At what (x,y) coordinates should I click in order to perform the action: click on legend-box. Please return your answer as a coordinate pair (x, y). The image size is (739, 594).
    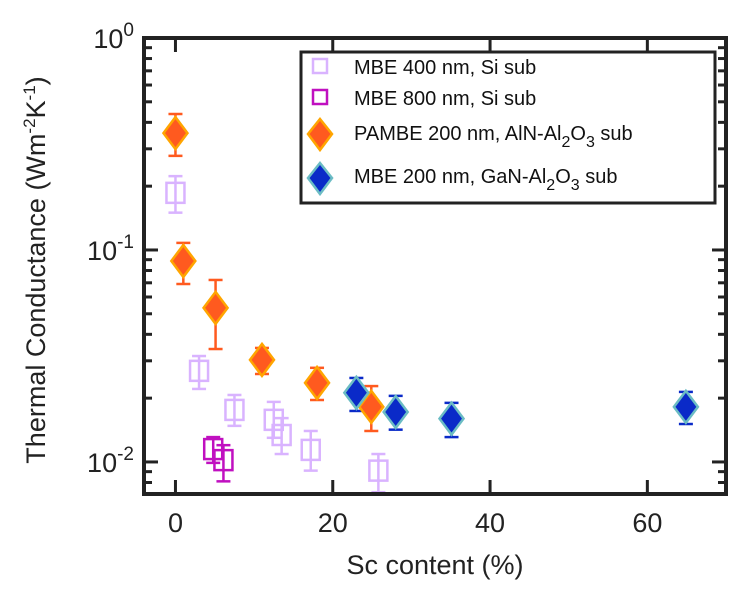
    Looking at the image, I should click on (508, 127).